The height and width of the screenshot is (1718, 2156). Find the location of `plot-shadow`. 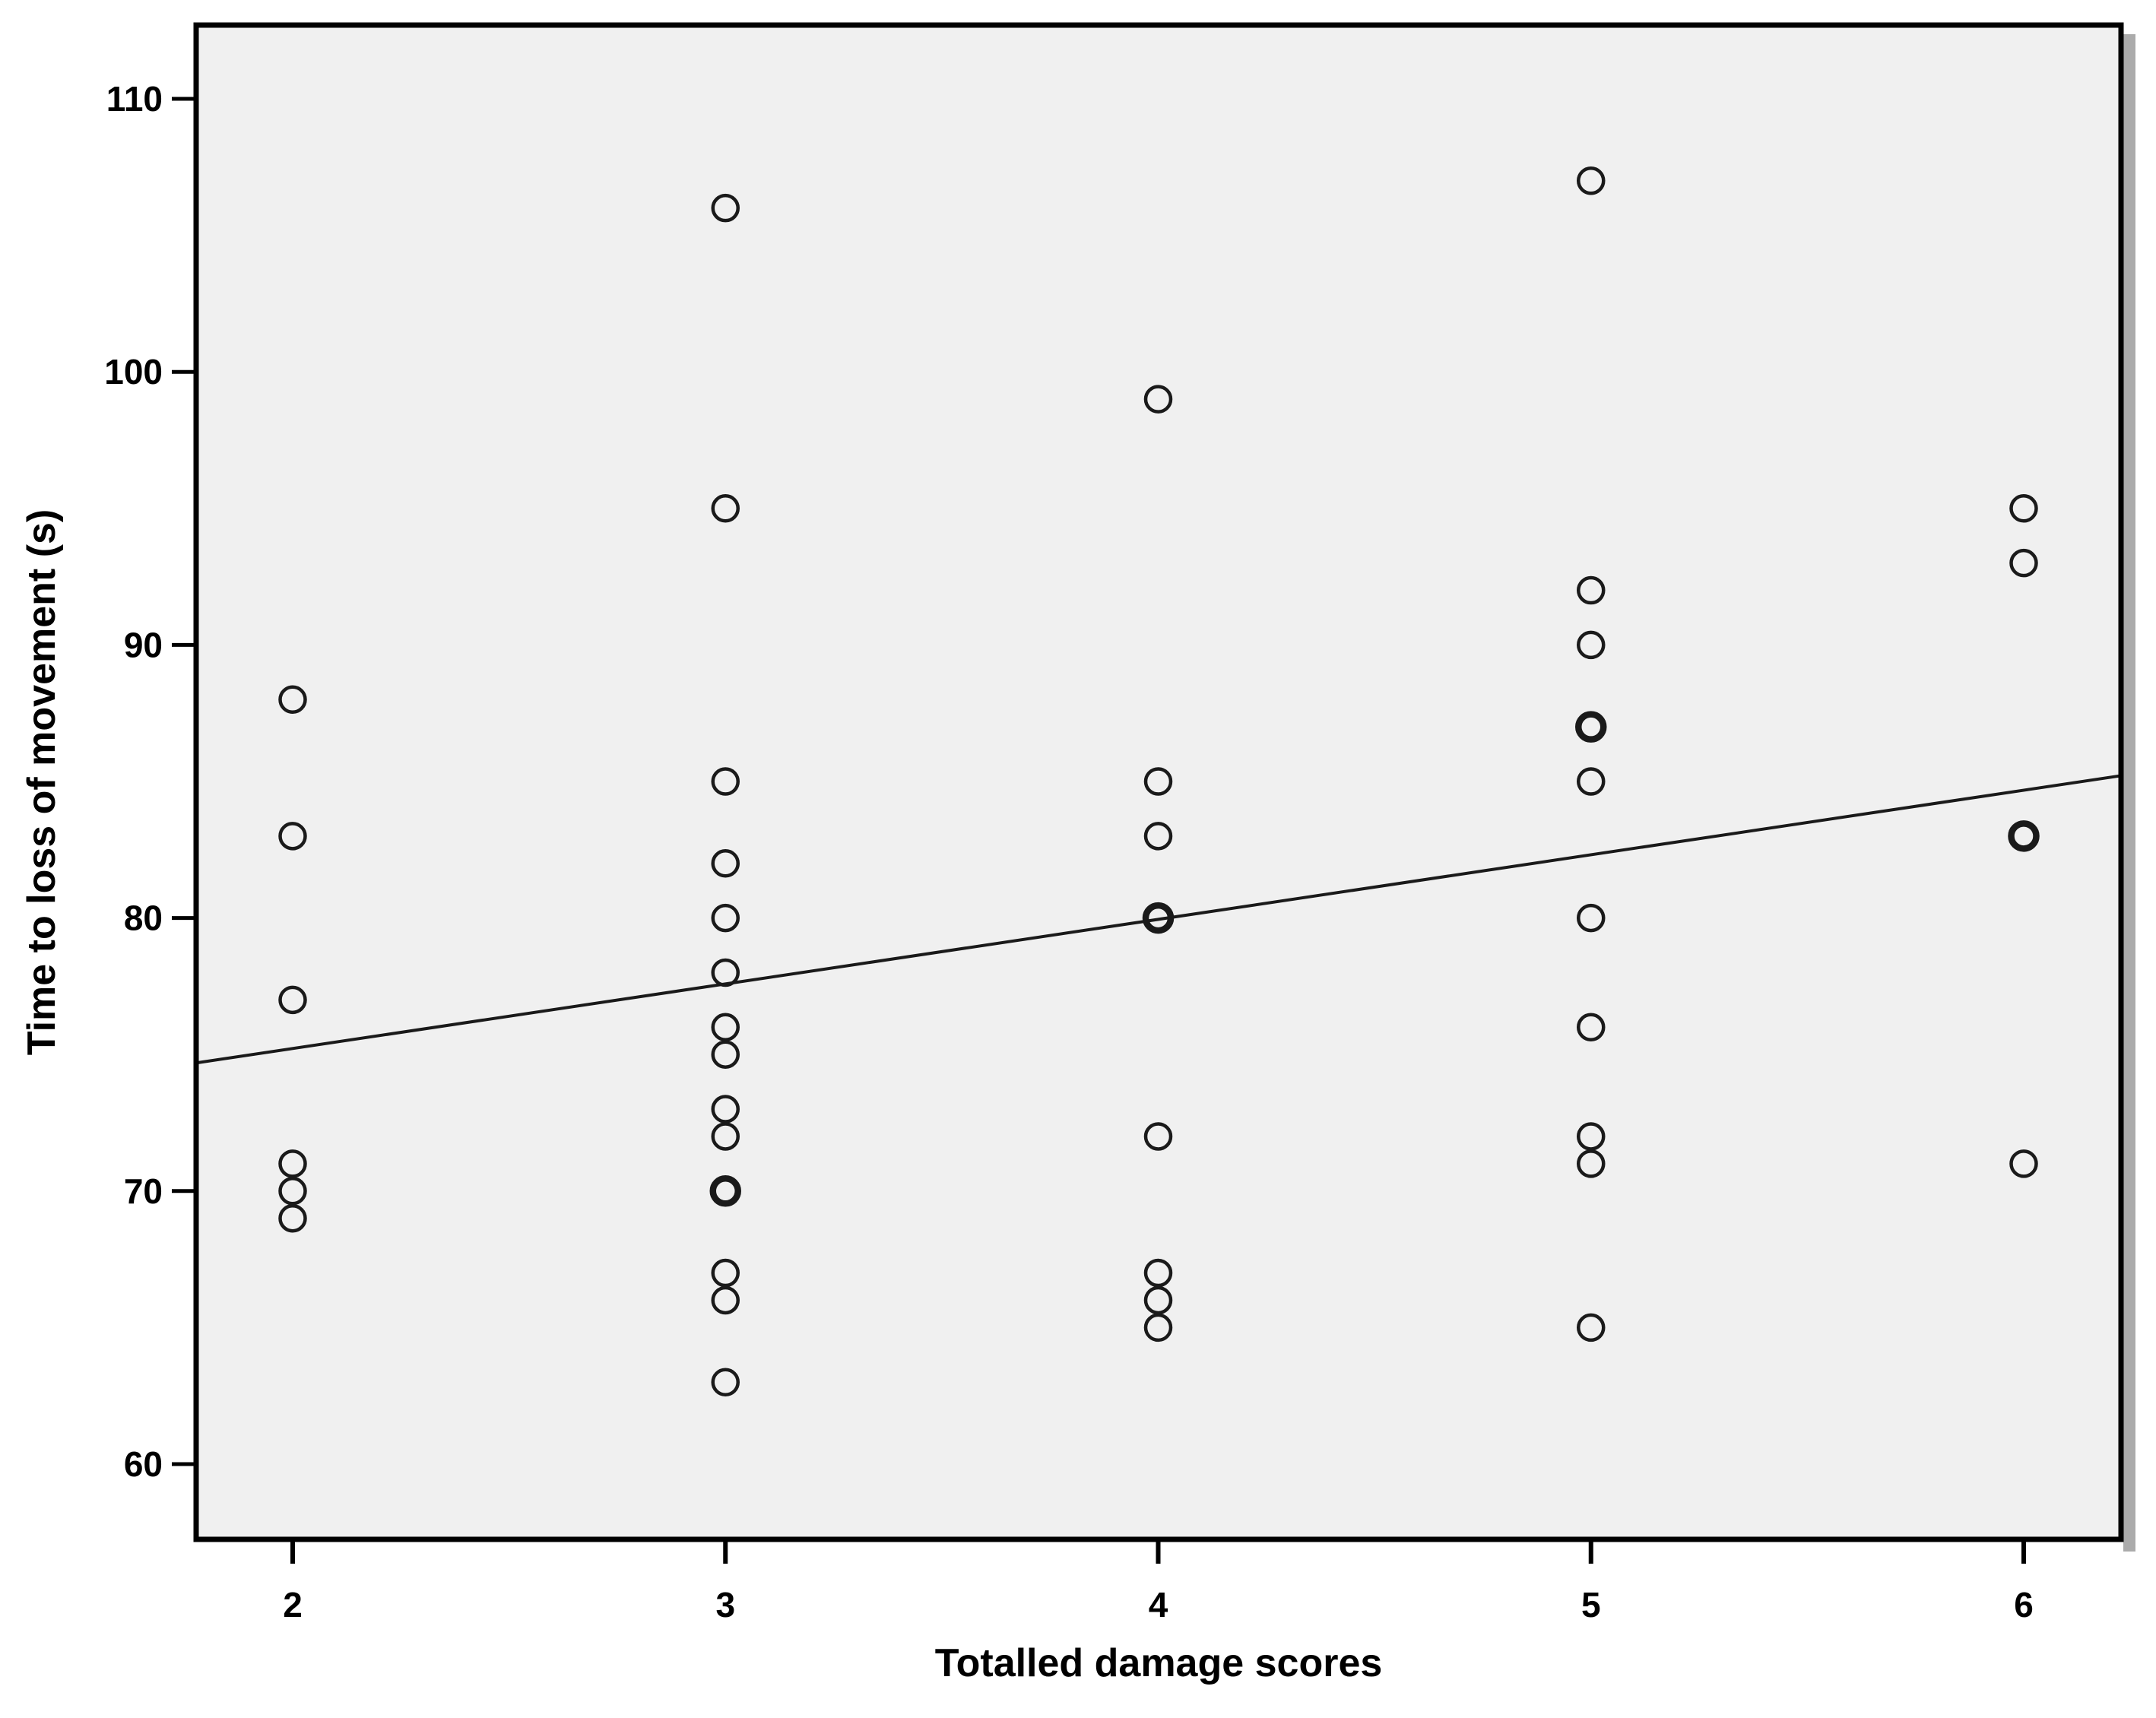

plot-shadow is located at coordinates (2129, 793).